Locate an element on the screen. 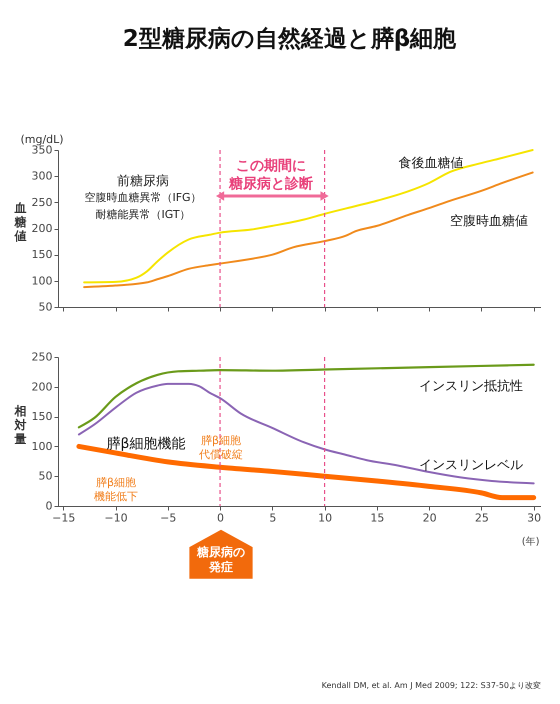  x-tick-label: −10 is located at coordinates (116, 518).